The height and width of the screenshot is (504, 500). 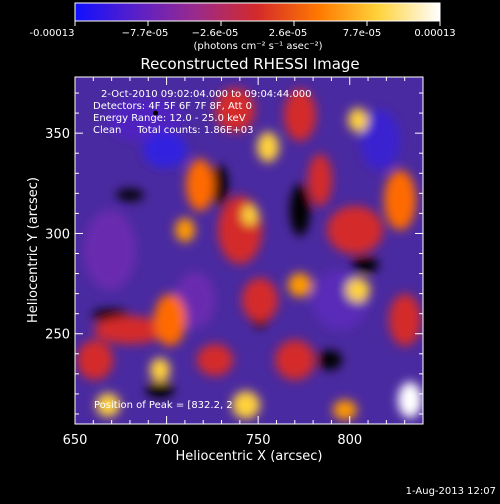 What do you see at coordinates (33, 250) in the screenshot?
I see `y-axis-label: Heliocentric Y (arcsec)` at bounding box center [33, 250].